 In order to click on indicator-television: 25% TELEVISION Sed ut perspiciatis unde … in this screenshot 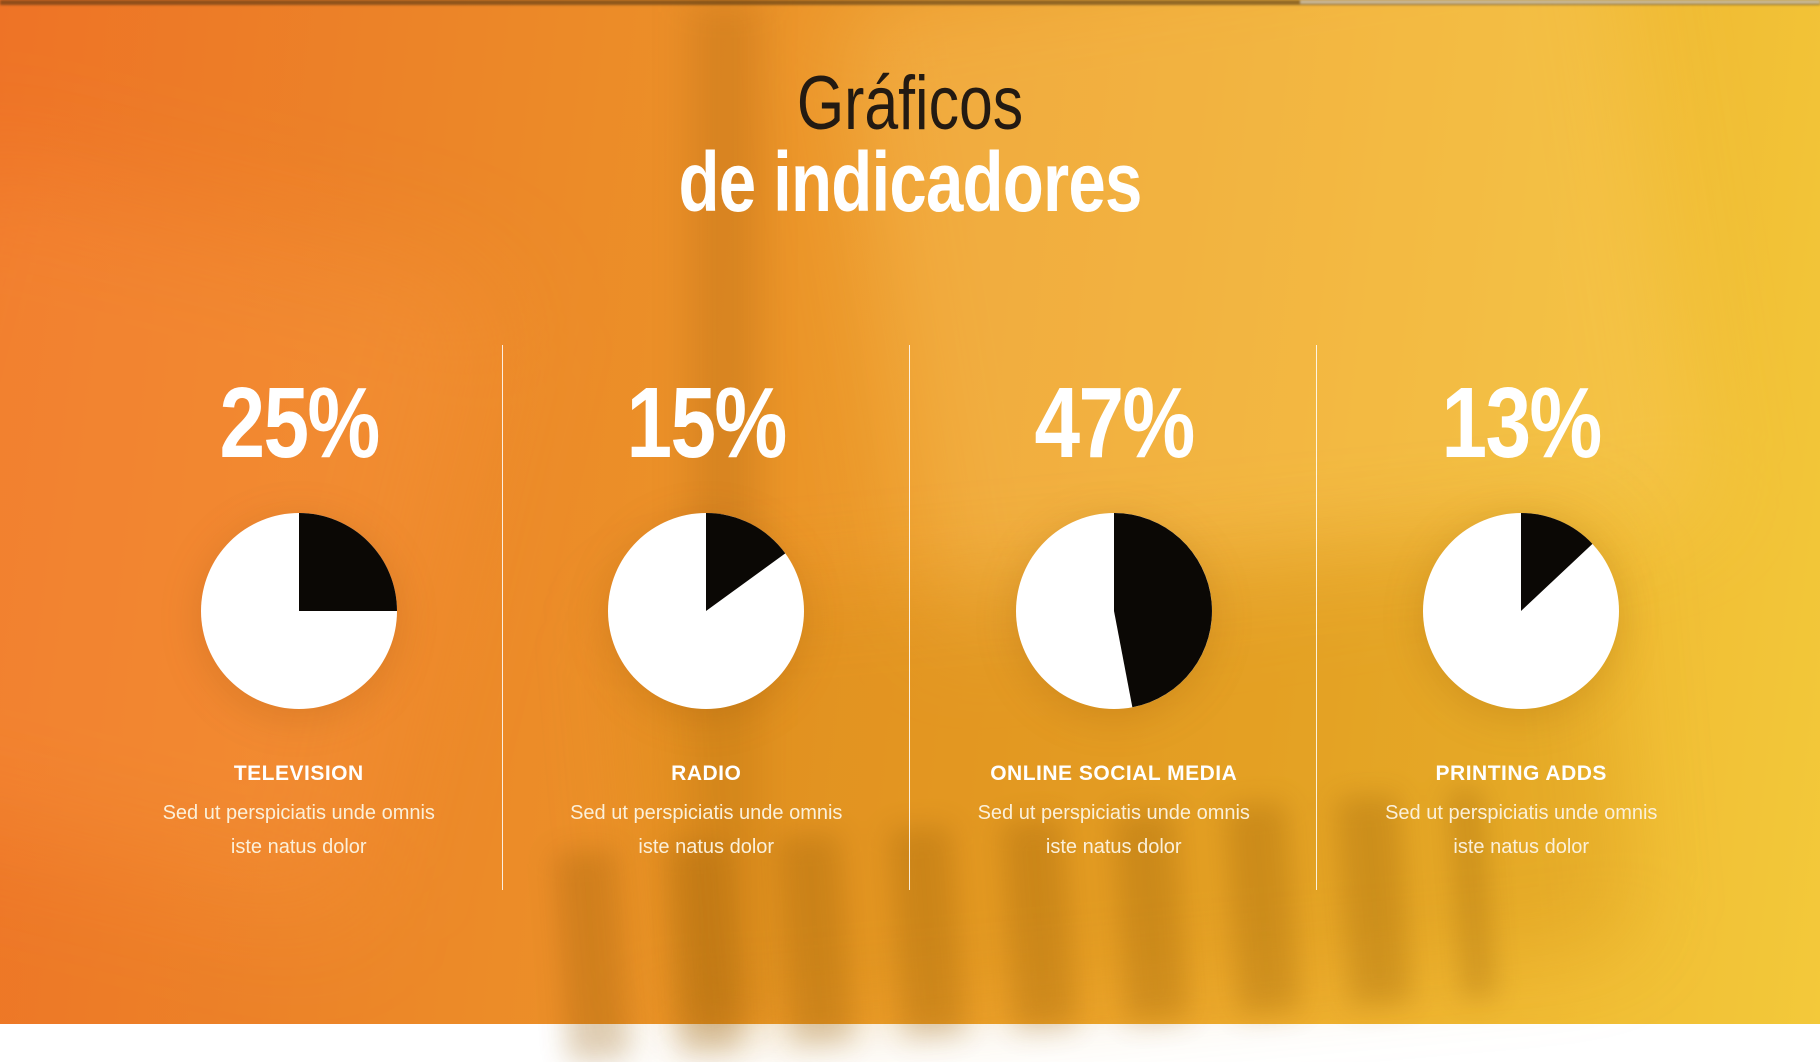, I will do `click(299, 617)`.